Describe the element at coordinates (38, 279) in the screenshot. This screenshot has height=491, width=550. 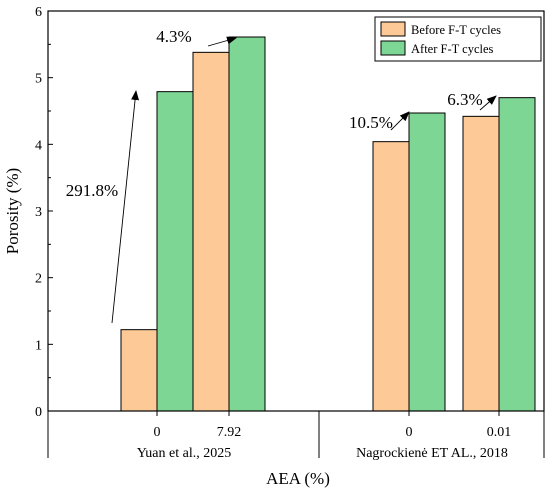
I see `y-tick-label-2: 2` at that location.